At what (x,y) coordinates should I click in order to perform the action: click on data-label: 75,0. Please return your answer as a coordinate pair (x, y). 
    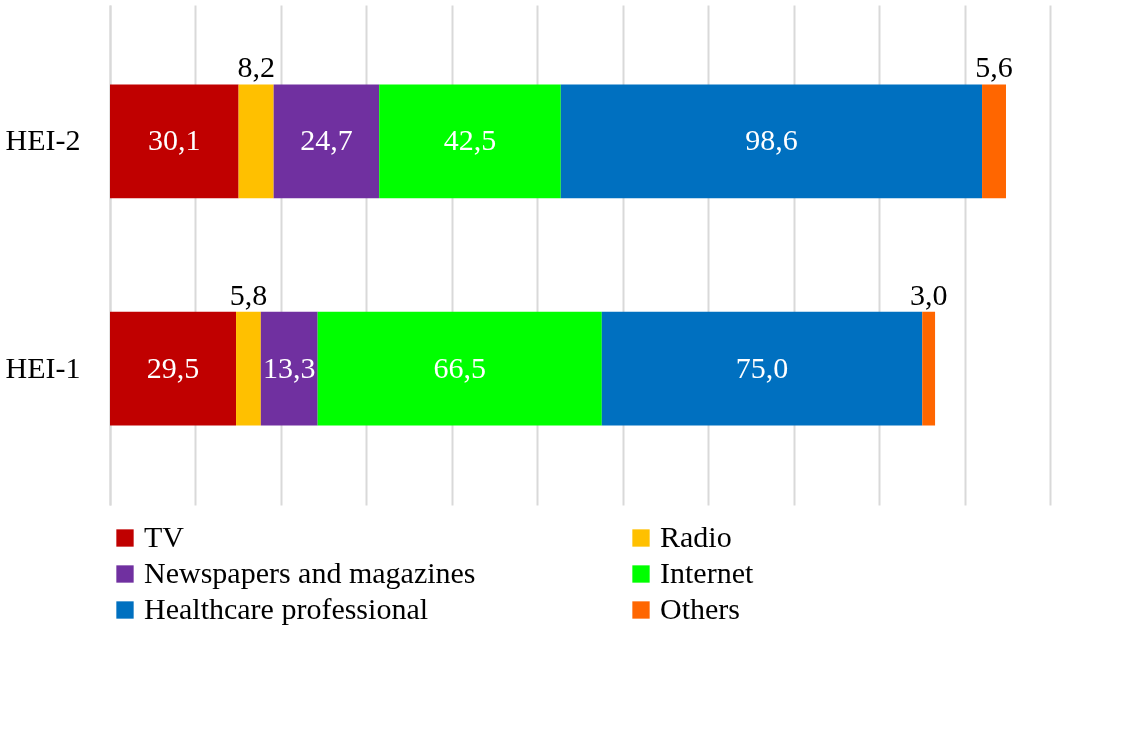
    Looking at the image, I should click on (762, 367).